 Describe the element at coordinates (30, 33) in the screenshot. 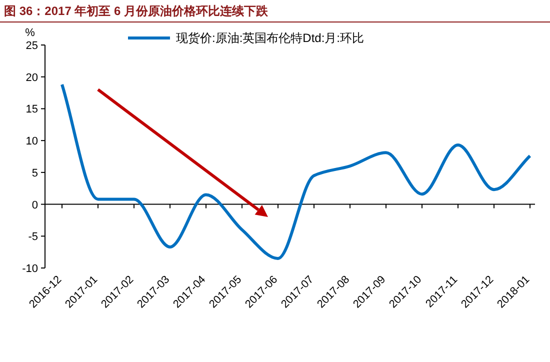

I see `y-axis-title: %` at that location.